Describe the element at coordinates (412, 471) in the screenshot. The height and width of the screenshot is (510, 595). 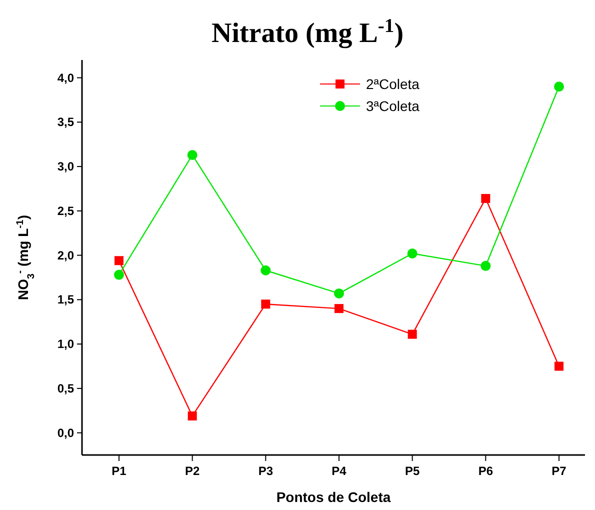
I see `x-tick-label: P5` at that location.